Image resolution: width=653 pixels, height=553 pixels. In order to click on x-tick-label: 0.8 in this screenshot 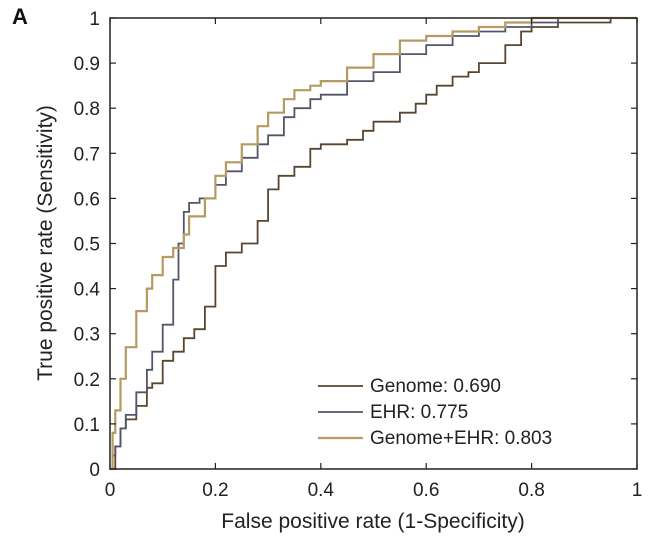, I will do `click(531, 490)`.